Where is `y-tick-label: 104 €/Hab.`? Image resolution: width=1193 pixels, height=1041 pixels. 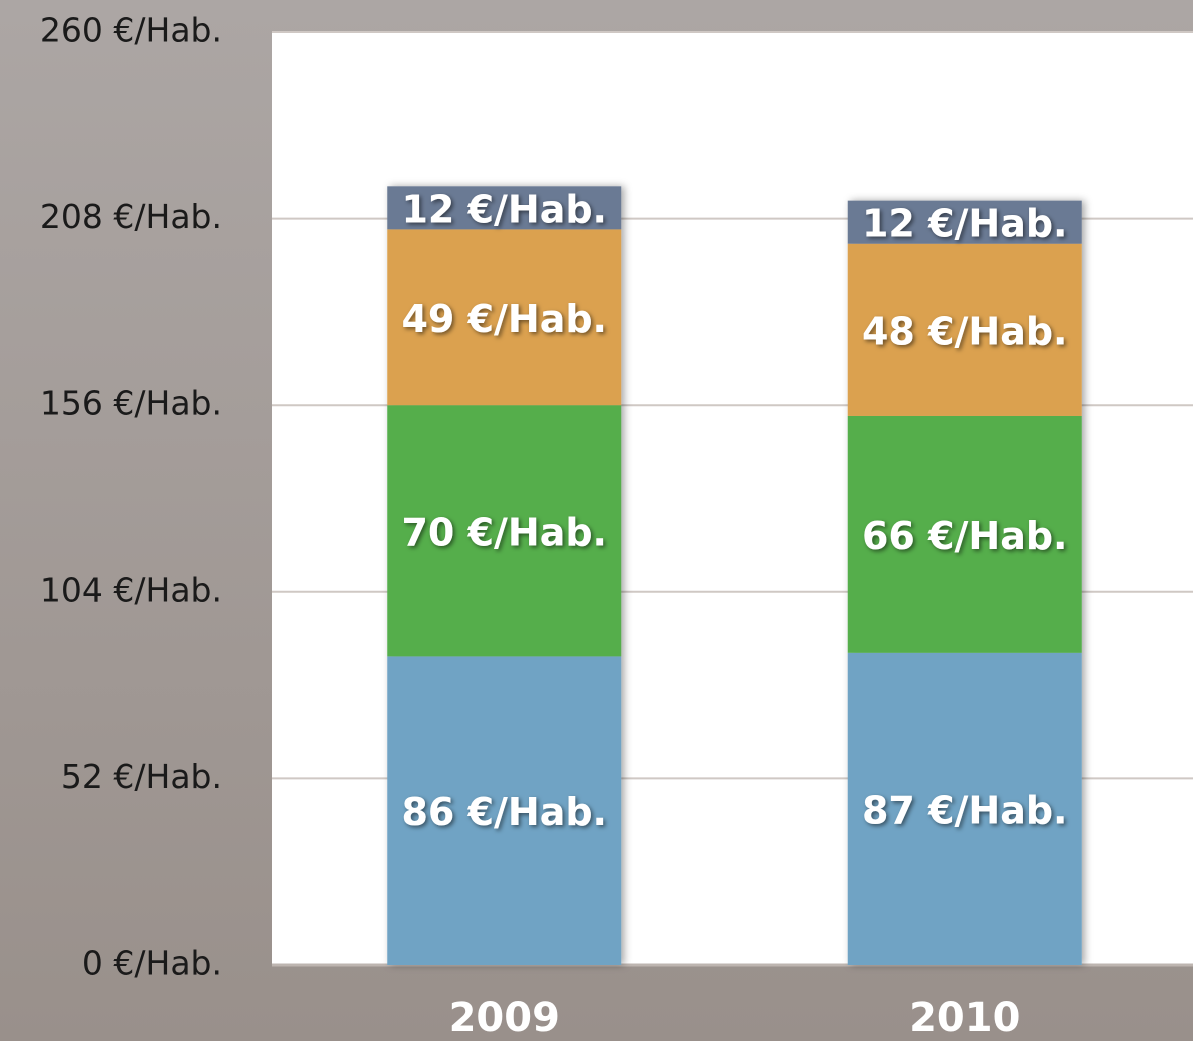
y-tick-label: 104 €/Hab. is located at coordinates (131, 589).